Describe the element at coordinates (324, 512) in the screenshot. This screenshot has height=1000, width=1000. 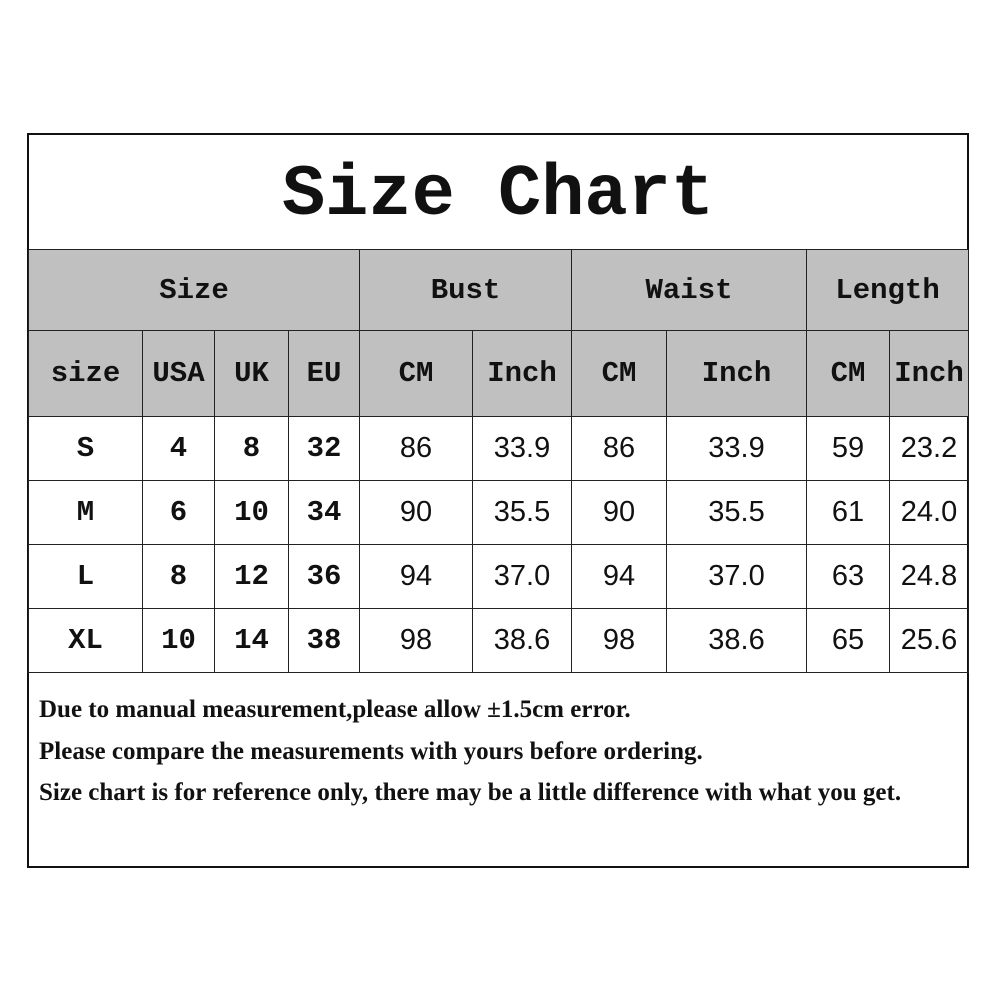
I see `table-cell: 34` at that location.